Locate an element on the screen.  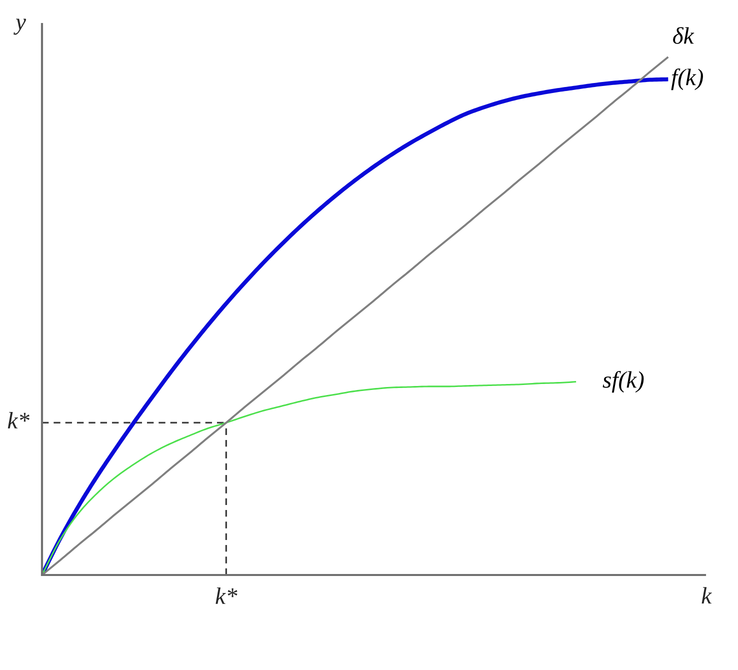
ref-line-label: k* is located at coordinates (19, 420).